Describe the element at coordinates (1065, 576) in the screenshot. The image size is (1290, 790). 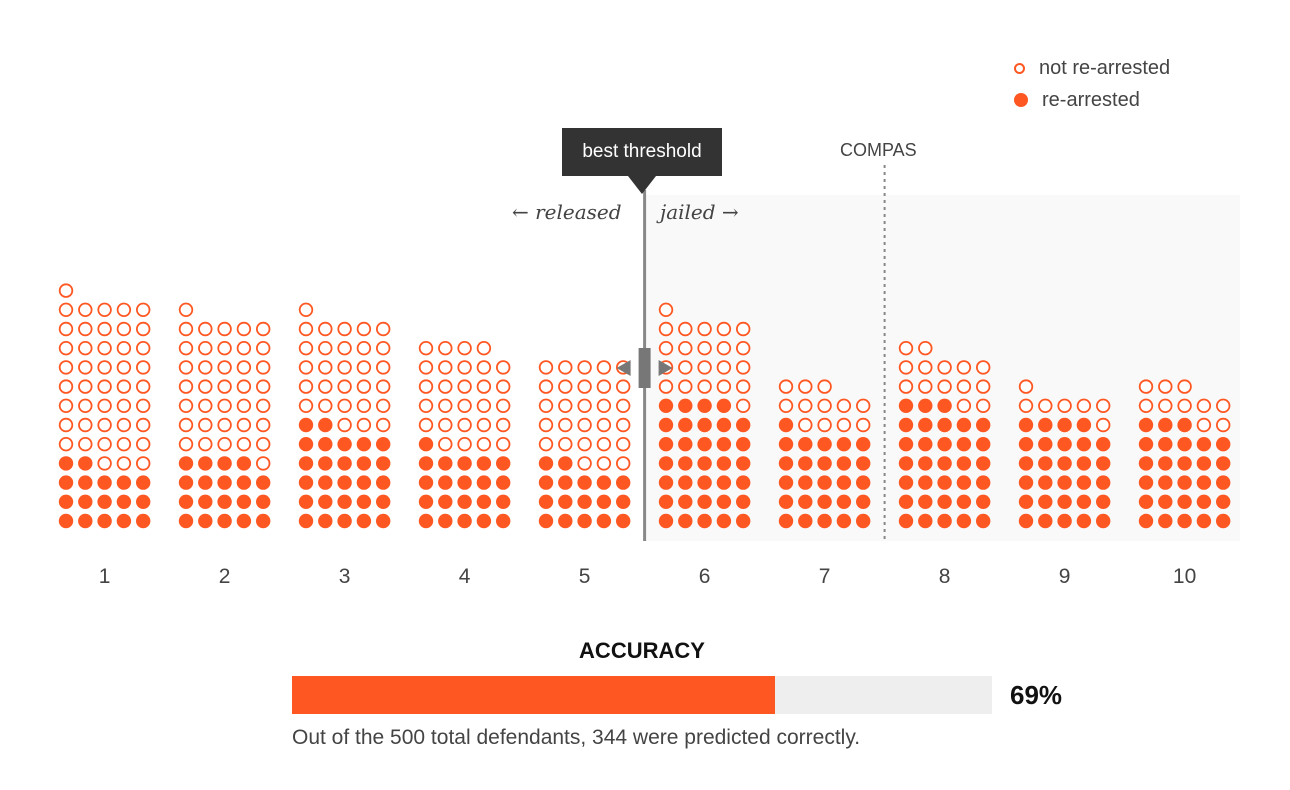
I see `x-tick-label: 9` at that location.